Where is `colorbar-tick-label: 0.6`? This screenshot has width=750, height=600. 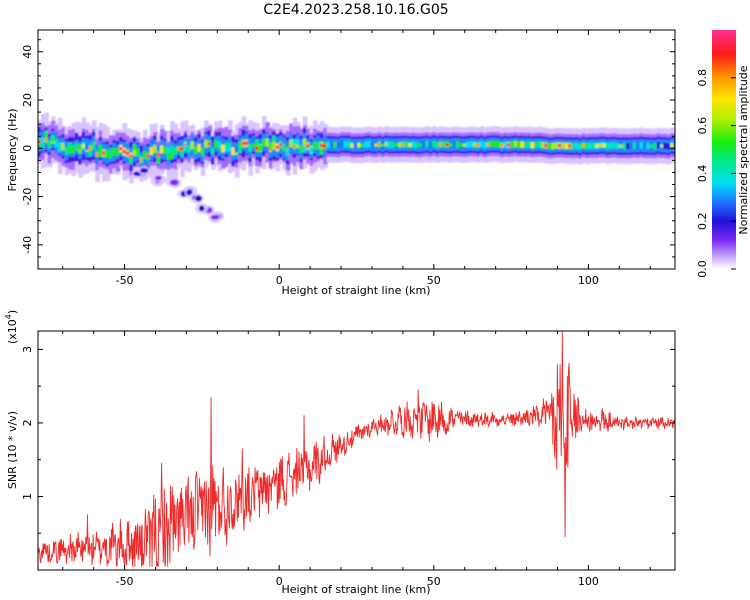 colorbar-tick-label: 0.6 is located at coordinates (702, 126).